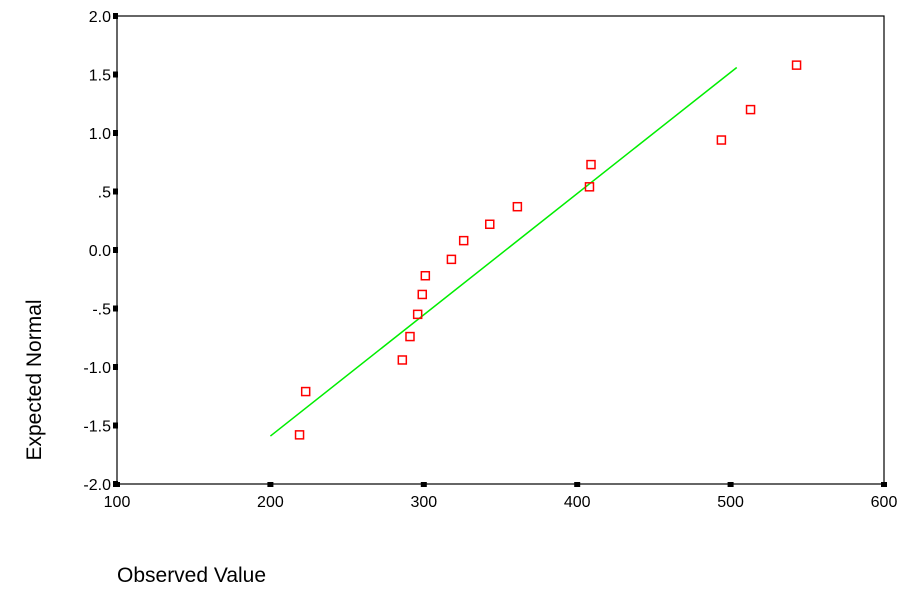  Describe the element at coordinates (117, 502) in the screenshot. I see `x-tick-label: 100` at that location.